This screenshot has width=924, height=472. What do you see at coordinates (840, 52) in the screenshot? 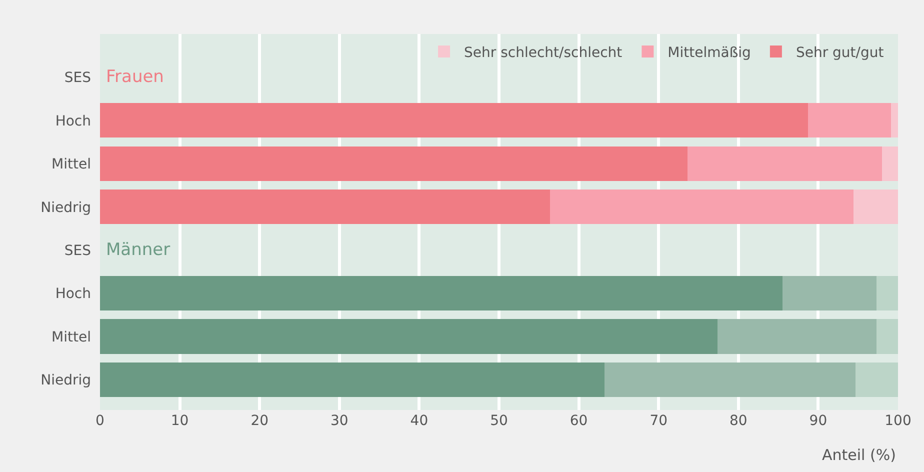
I see `legend-label: Sehr gut/gut` at bounding box center [840, 52].